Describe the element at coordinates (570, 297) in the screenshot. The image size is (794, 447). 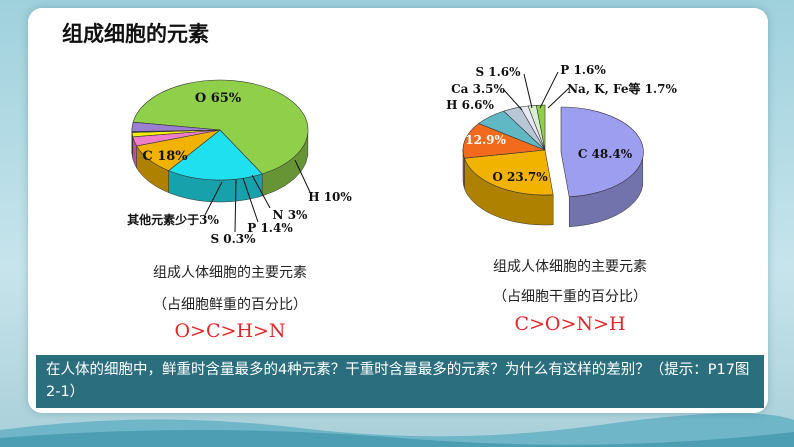
I see `dry-subcaption: （占细胞干重的百分比）` at that location.